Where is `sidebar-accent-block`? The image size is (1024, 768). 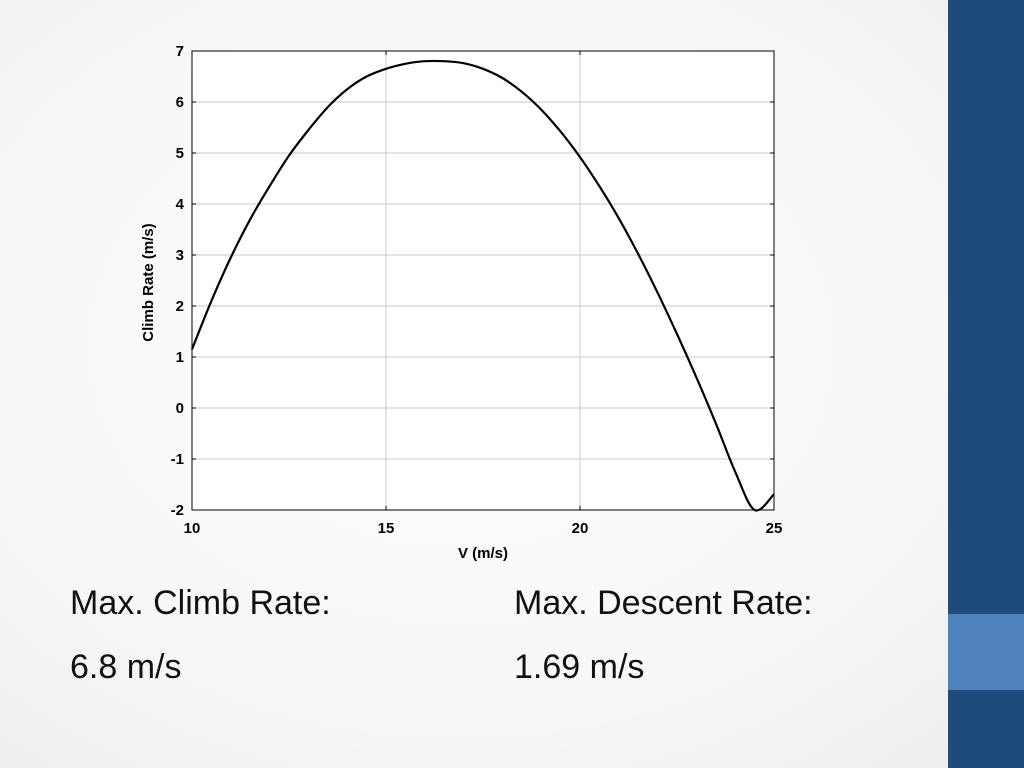
sidebar-accent-block is located at coordinates (986, 652).